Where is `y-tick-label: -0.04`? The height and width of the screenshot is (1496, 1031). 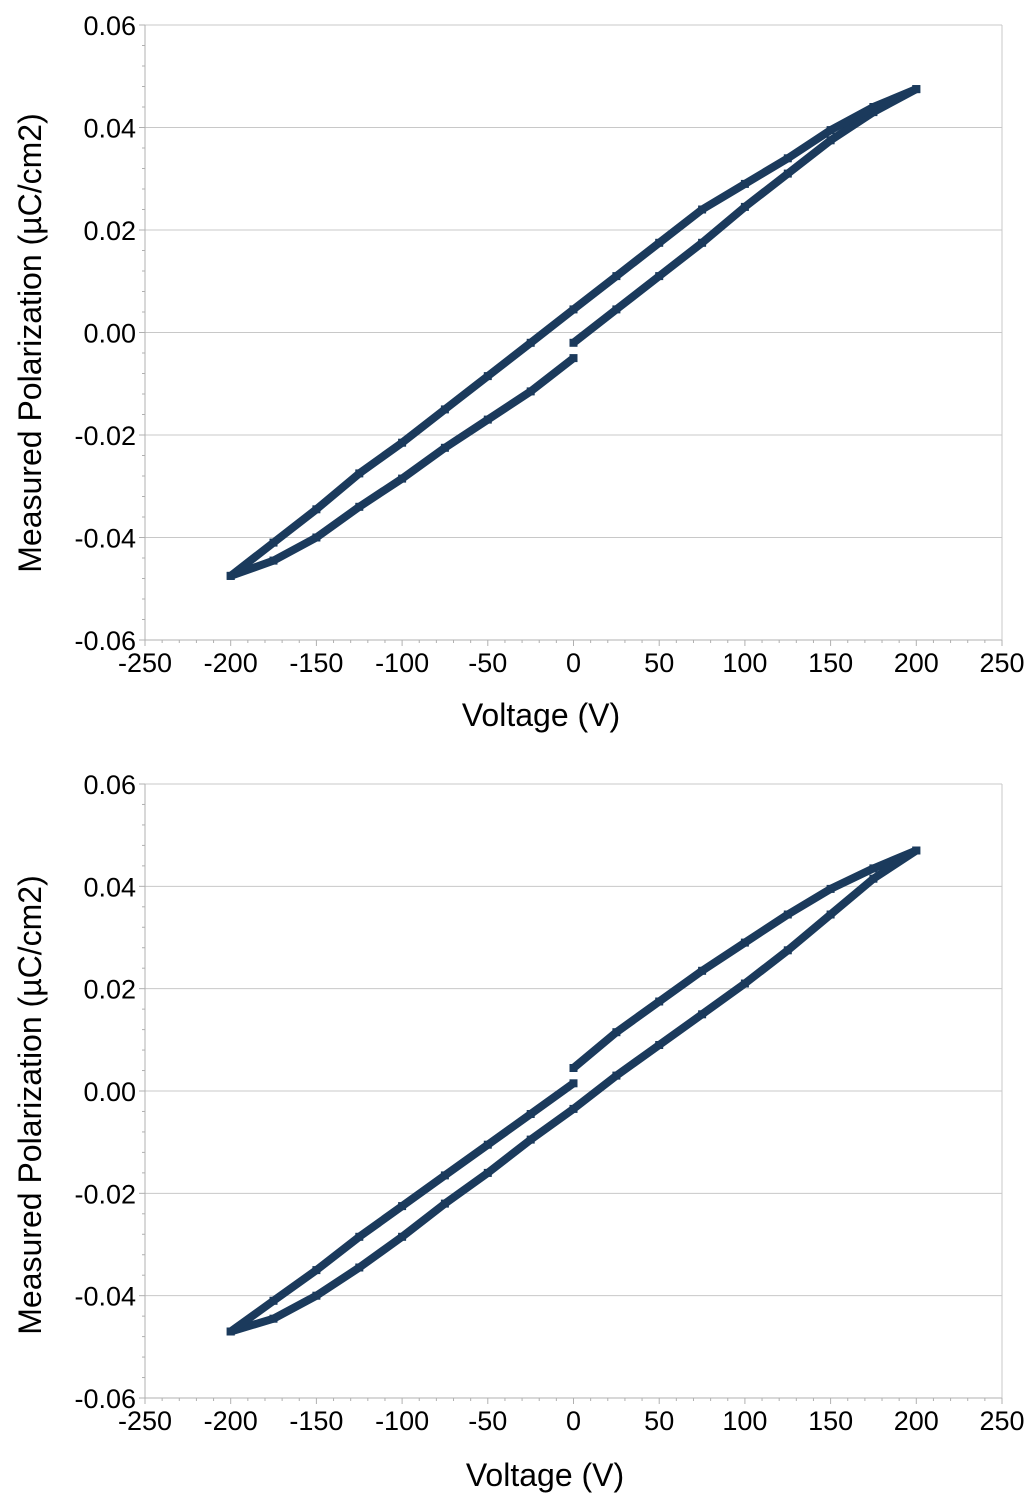
y-tick-label: -0.04 is located at coordinates (105, 539).